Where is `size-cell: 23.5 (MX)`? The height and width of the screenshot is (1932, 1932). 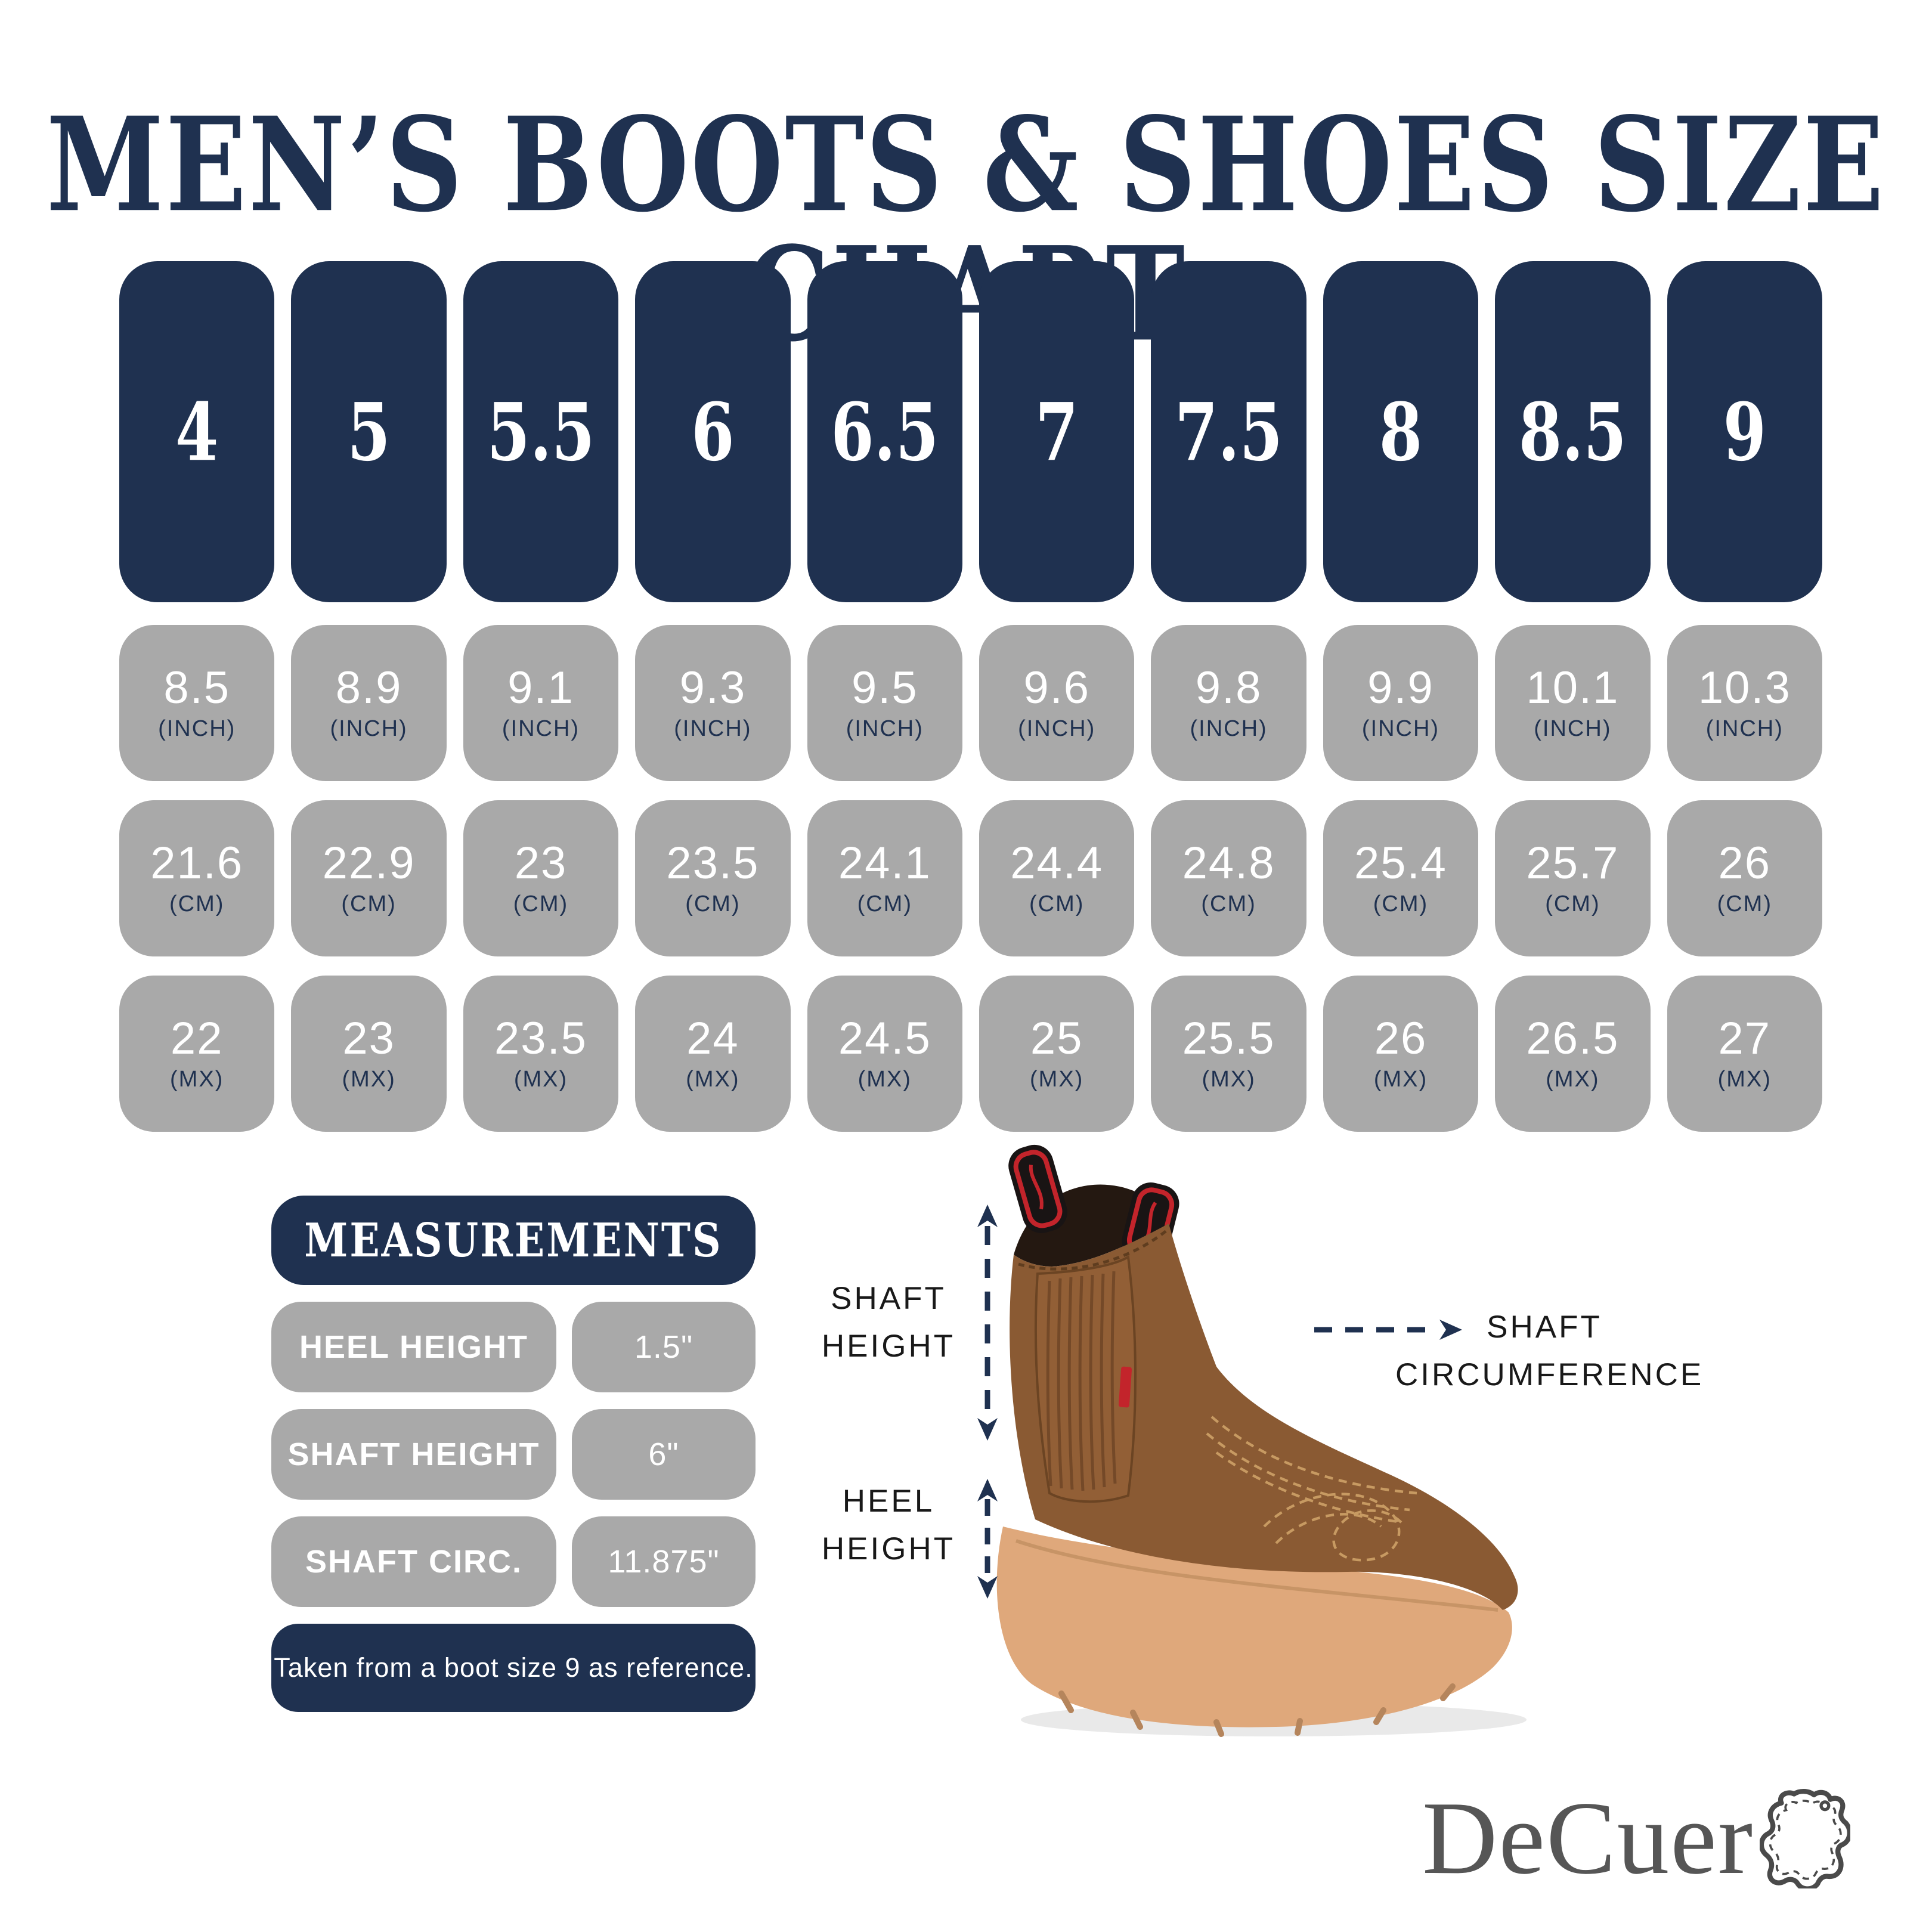 size-cell: 23.5 (MX) is located at coordinates (541, 1054).